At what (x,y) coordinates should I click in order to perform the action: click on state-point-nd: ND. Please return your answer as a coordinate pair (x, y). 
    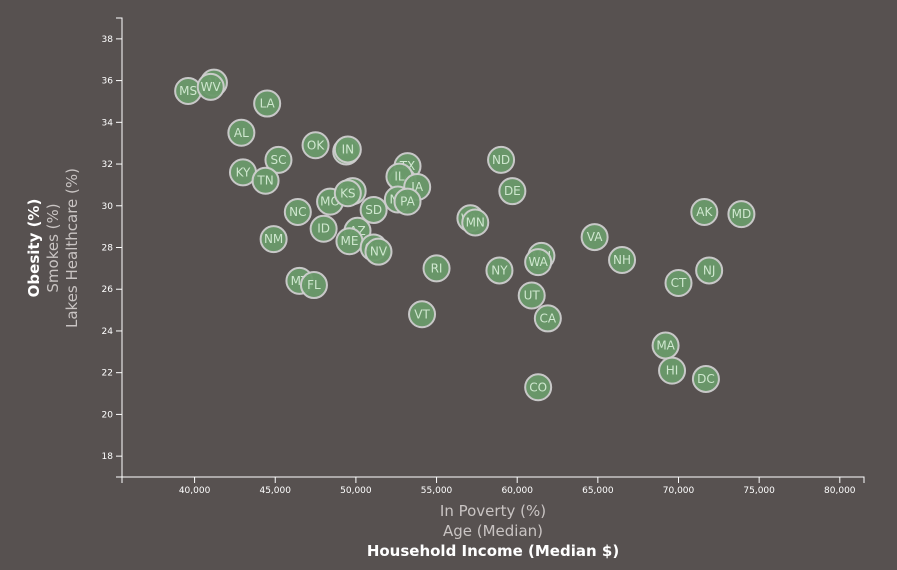
    Looking at the image, I should click on (501, 159).